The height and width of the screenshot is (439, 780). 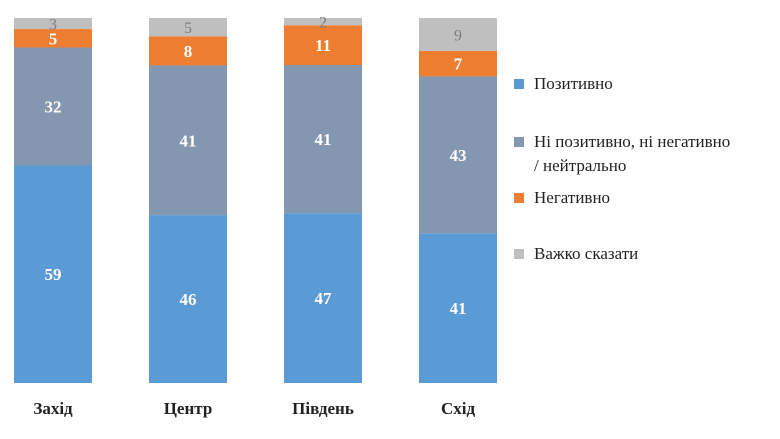 I want to click on data-label-1-1: 41, so click(x=188, y=140).